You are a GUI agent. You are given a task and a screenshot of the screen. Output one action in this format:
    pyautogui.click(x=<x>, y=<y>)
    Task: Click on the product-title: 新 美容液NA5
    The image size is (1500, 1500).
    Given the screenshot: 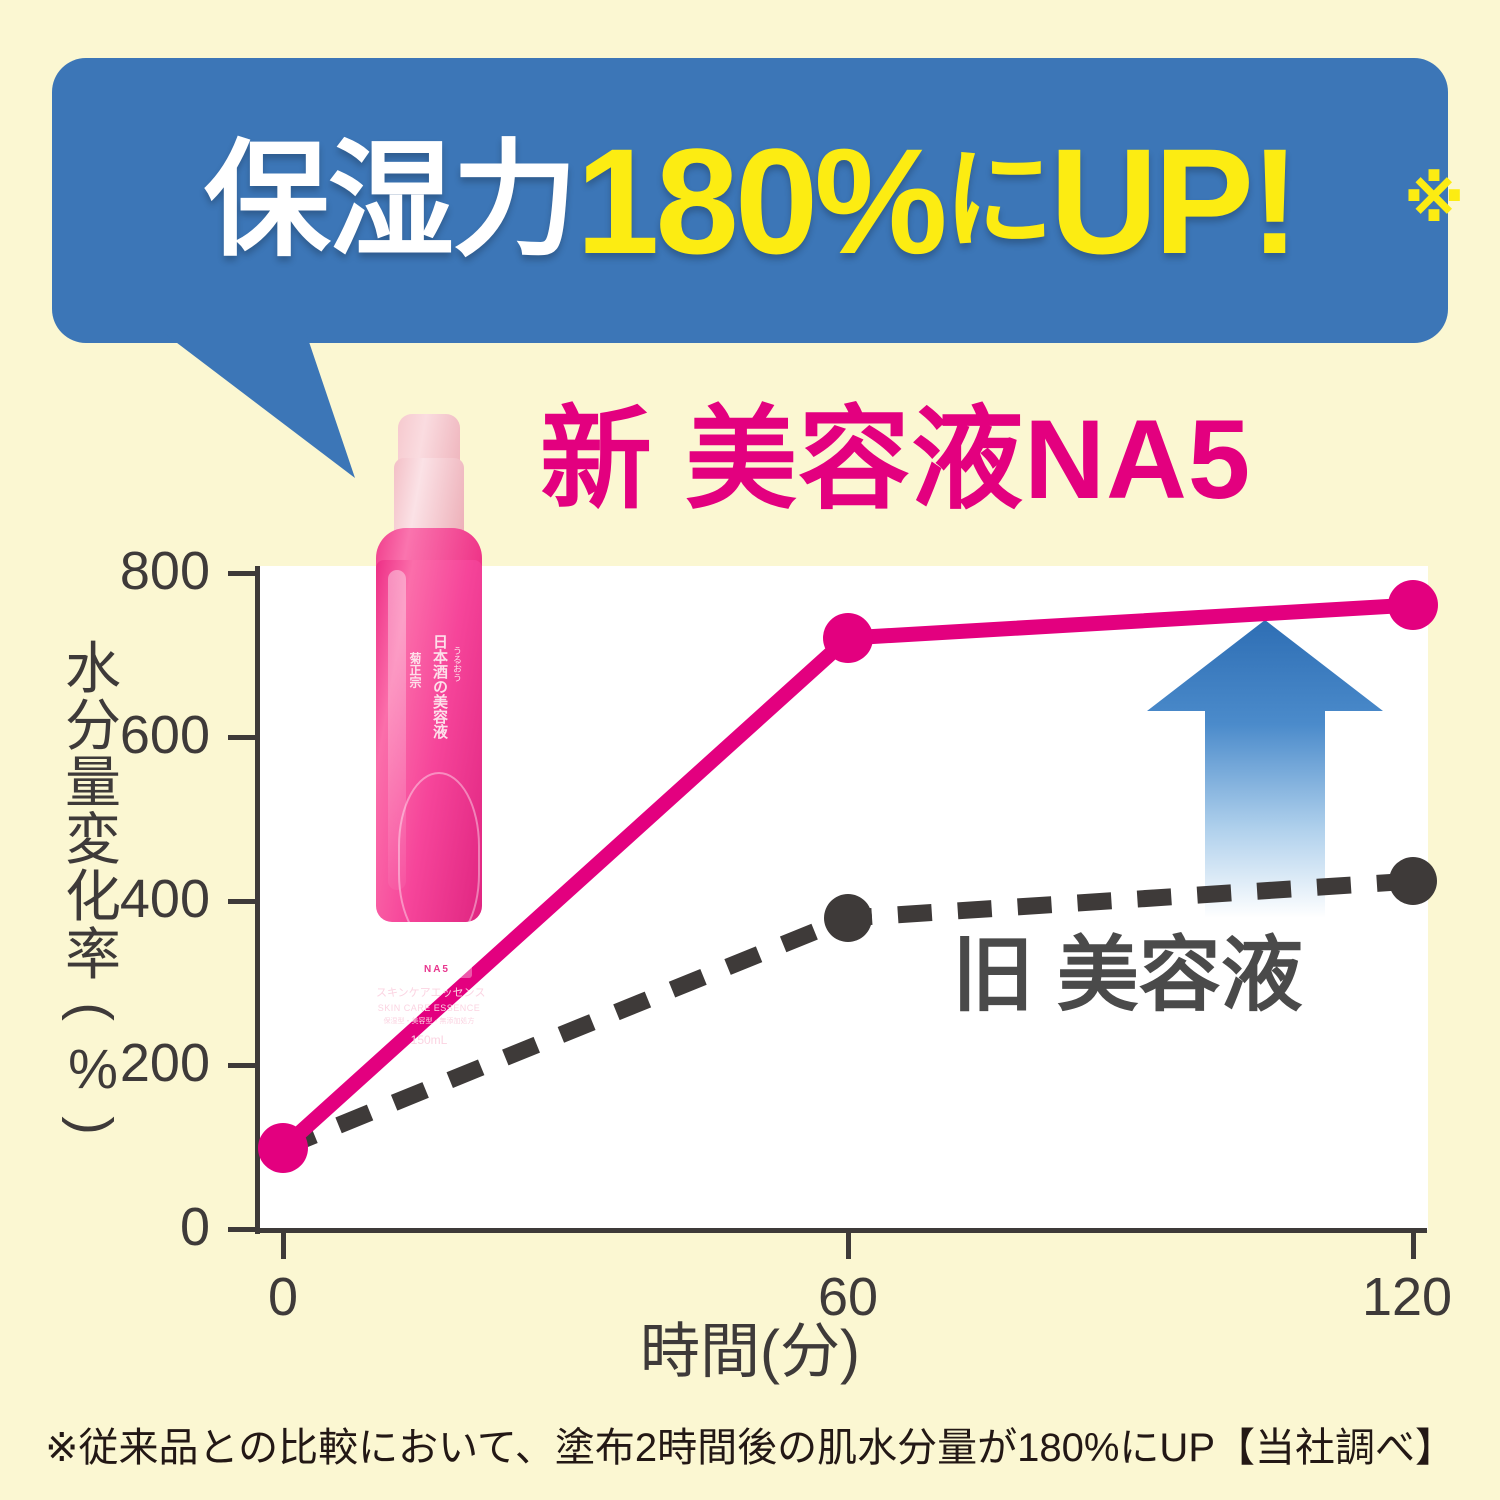 What is the action you would take?
    pyautogui.click(x=896, y=459)
    